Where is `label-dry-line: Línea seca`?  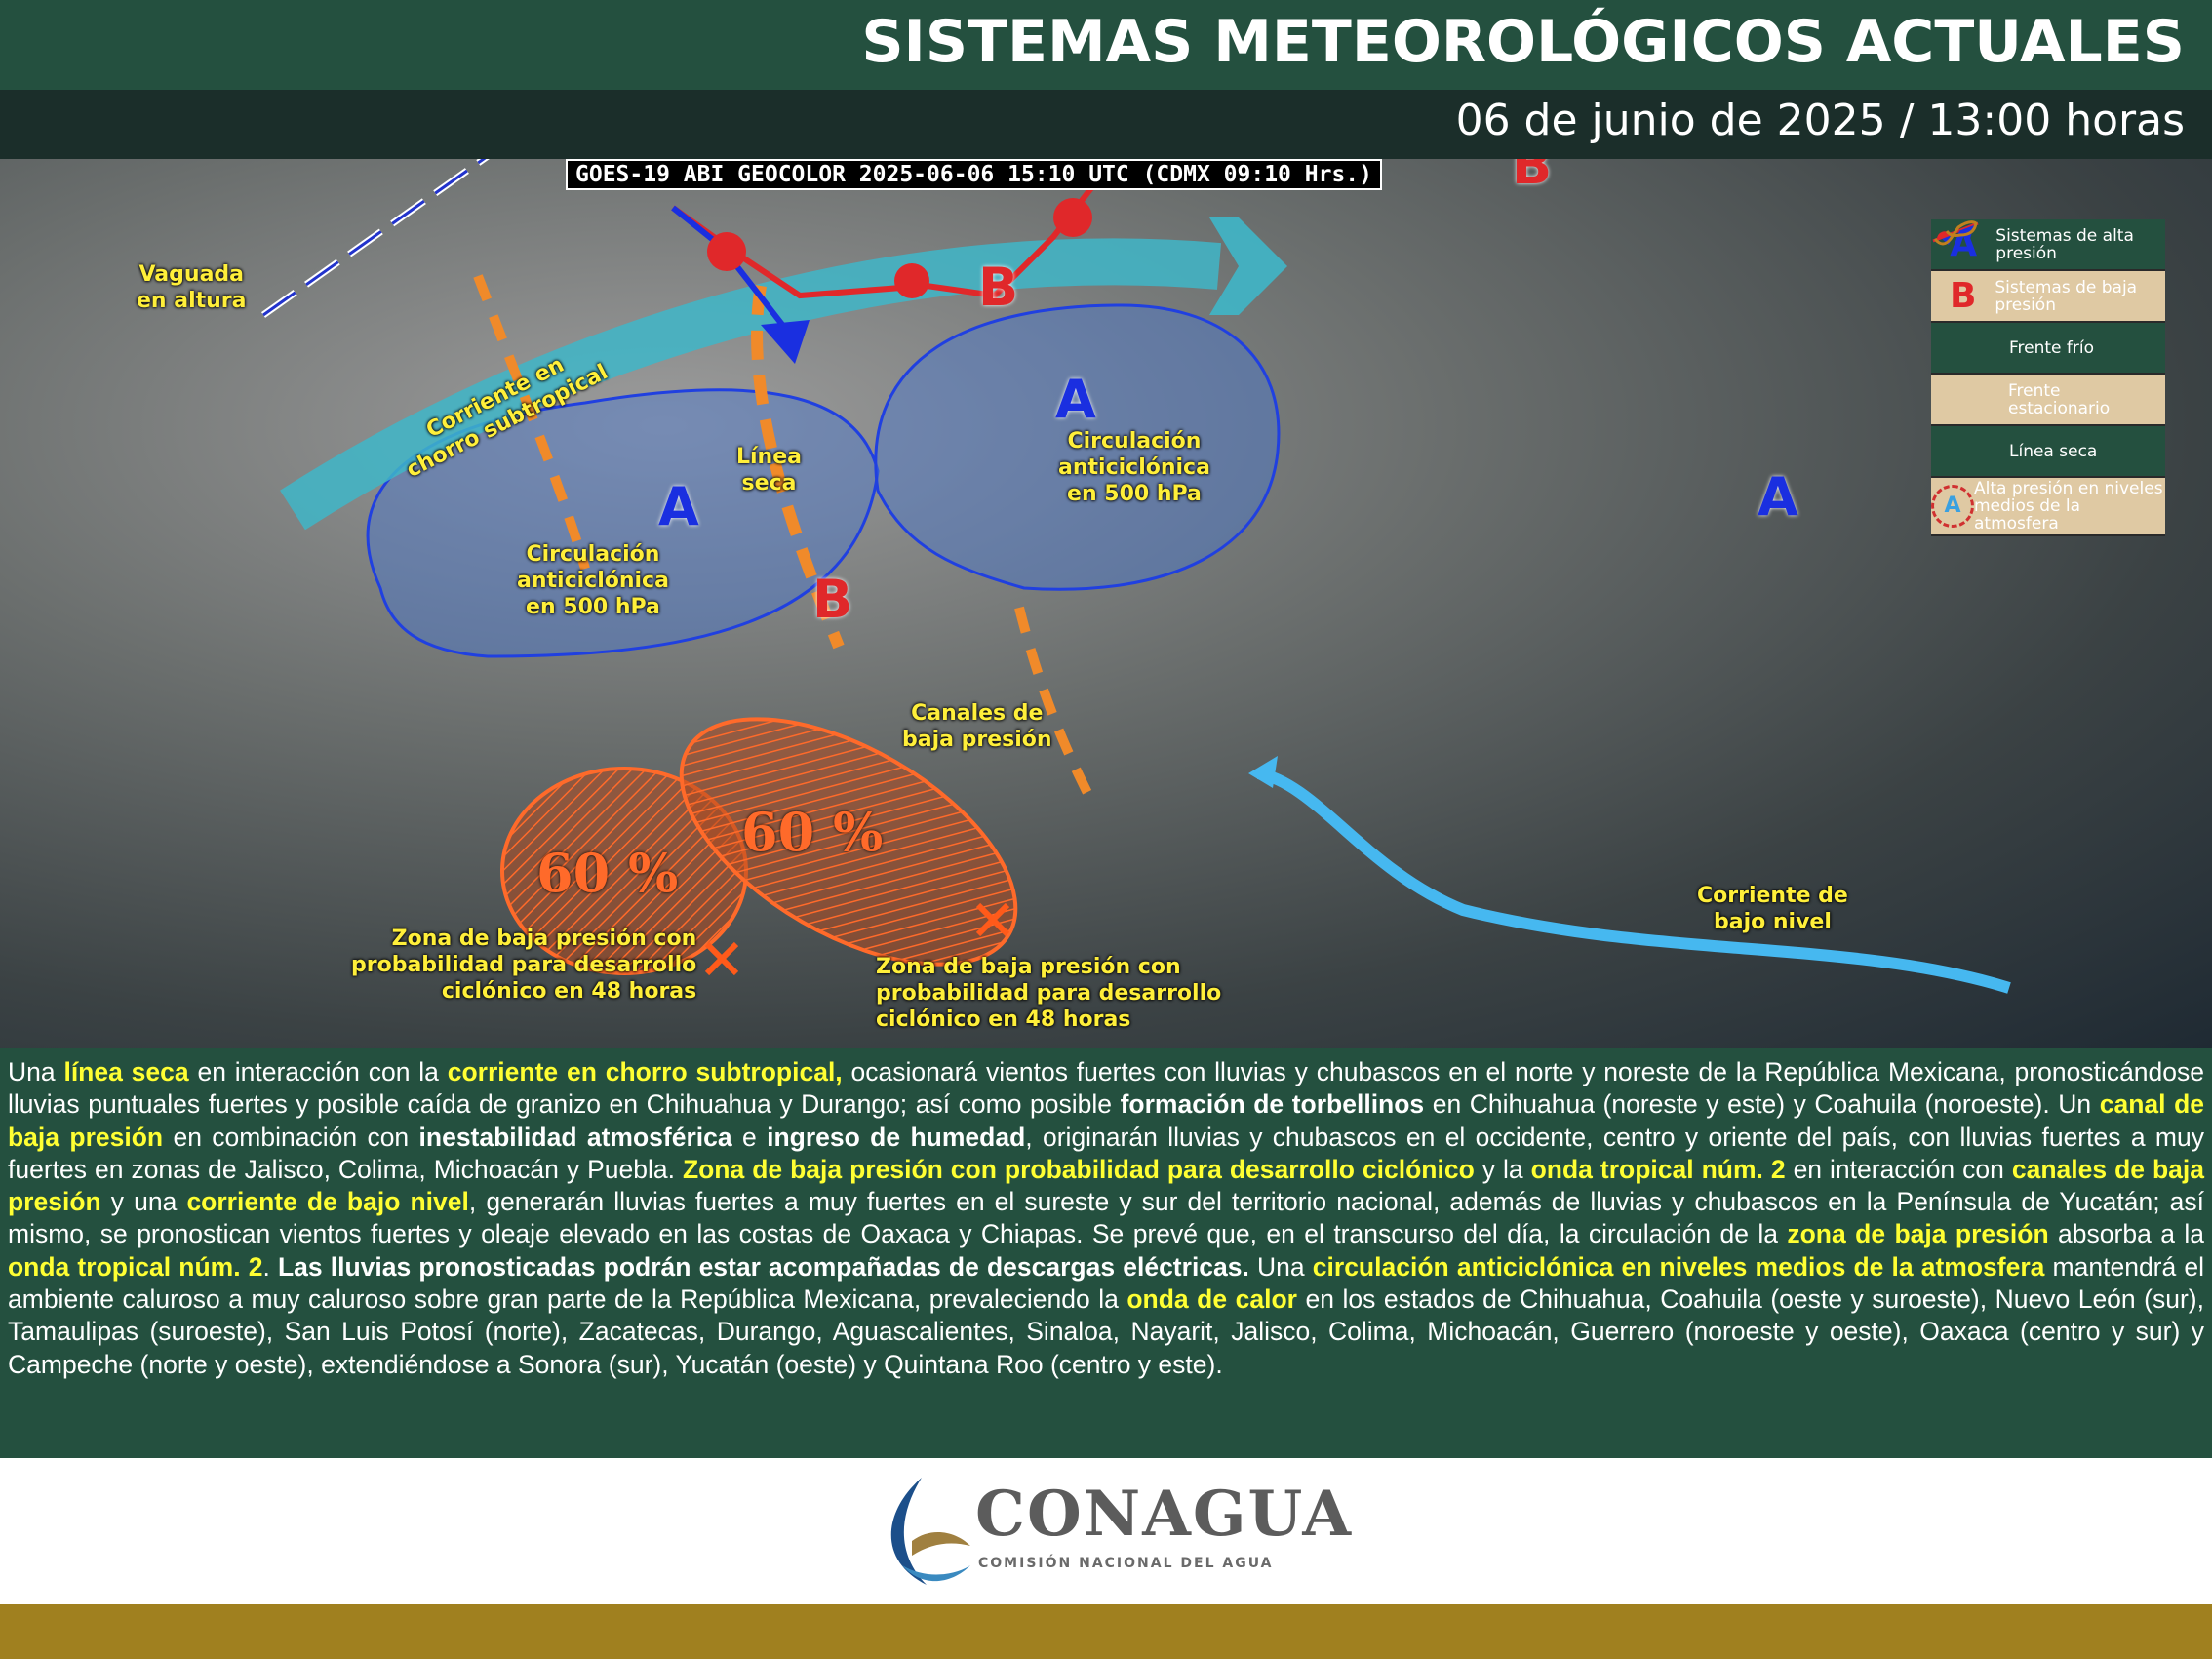
label-dry-line: Línea seca is located at coordinates (769, 470).